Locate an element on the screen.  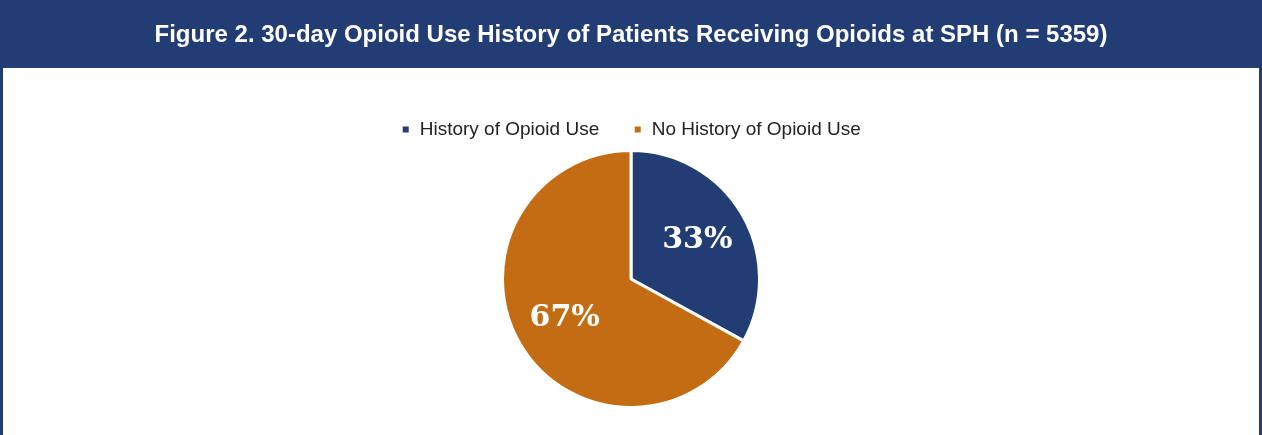
data-label: 33% is located at coordinates (697, 237).